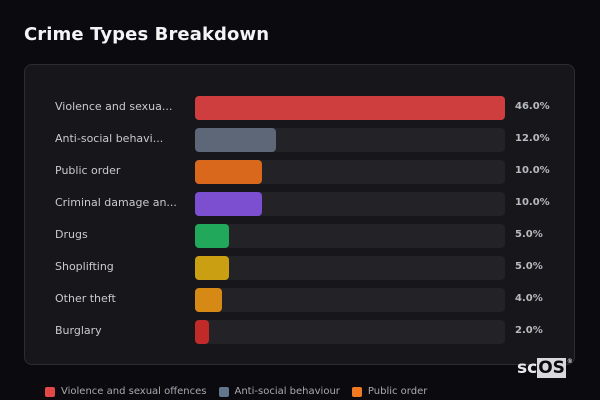 The image size is (600, 400). I want to click on bar-row: Shoplifting 5.0%, so click(299, 268).